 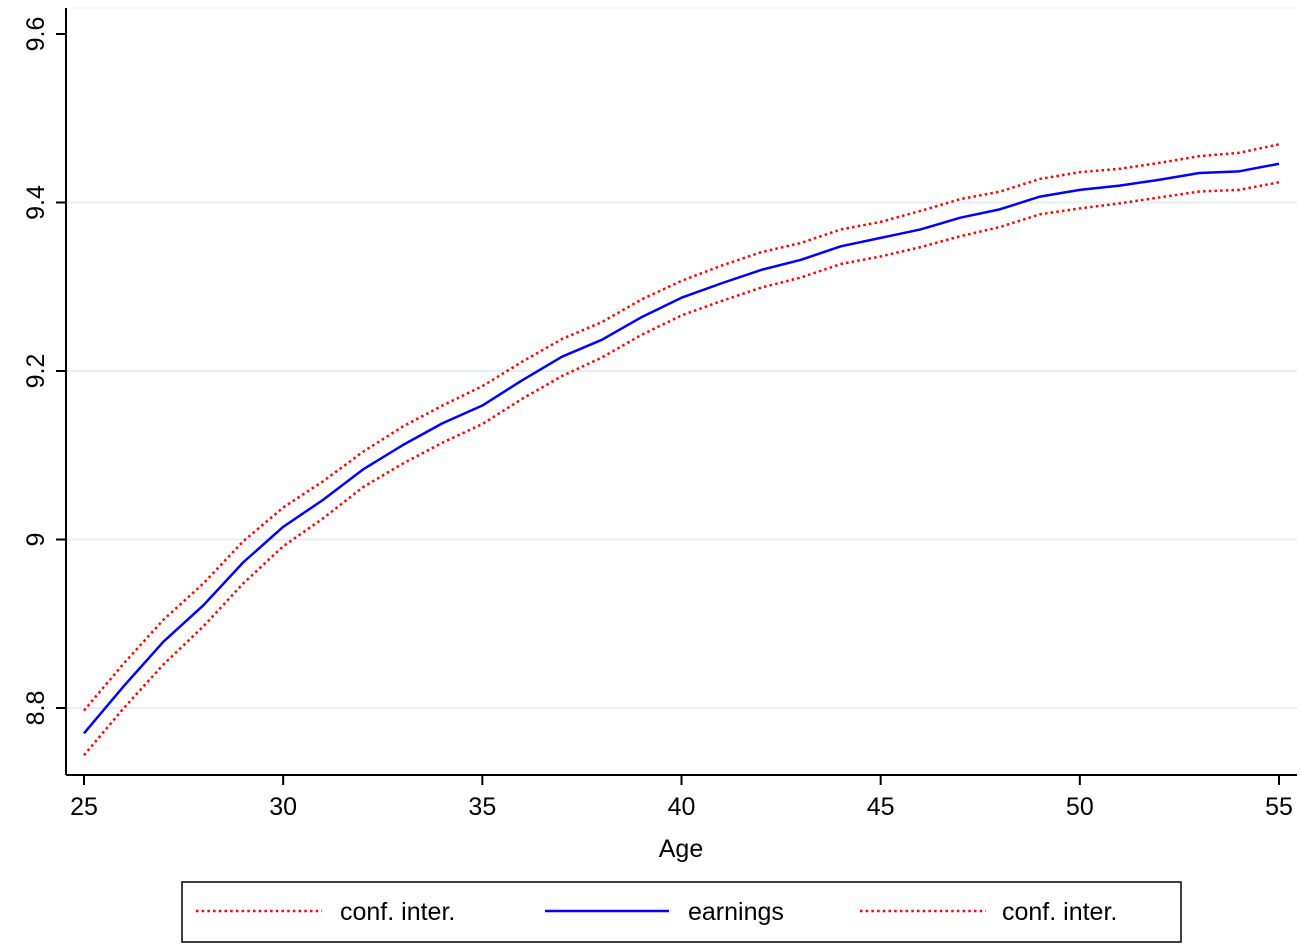 I want to click on x-axis-title: Age, so click(x=681, y=849).